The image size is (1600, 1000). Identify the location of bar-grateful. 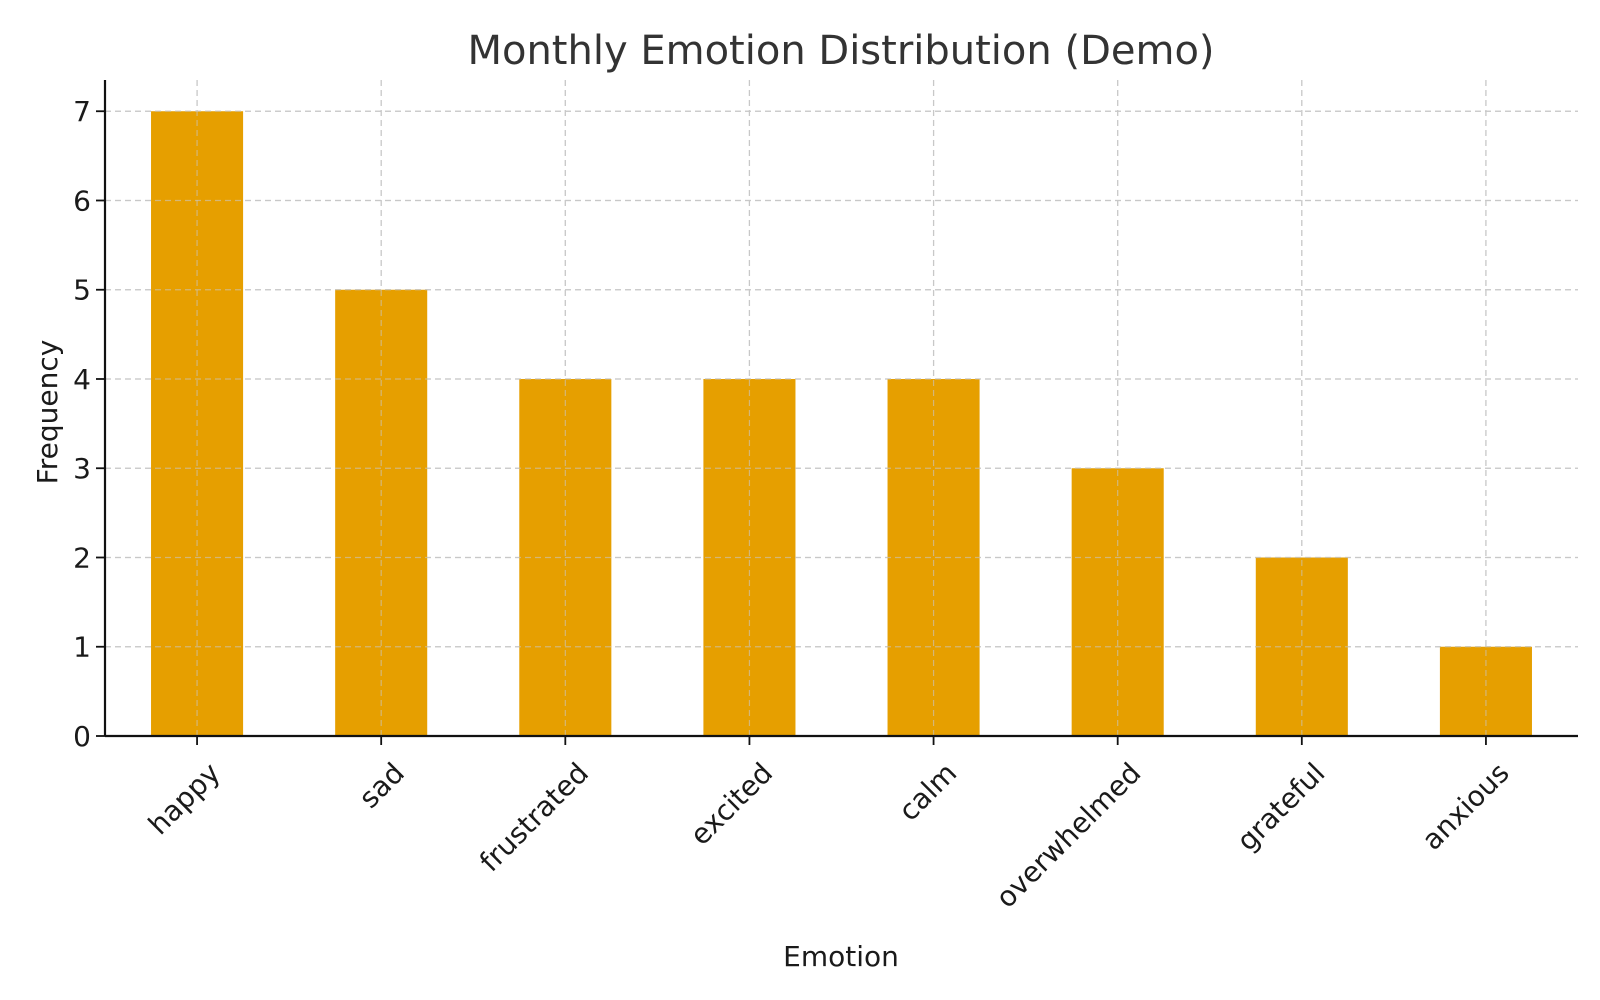
(1301, 646).